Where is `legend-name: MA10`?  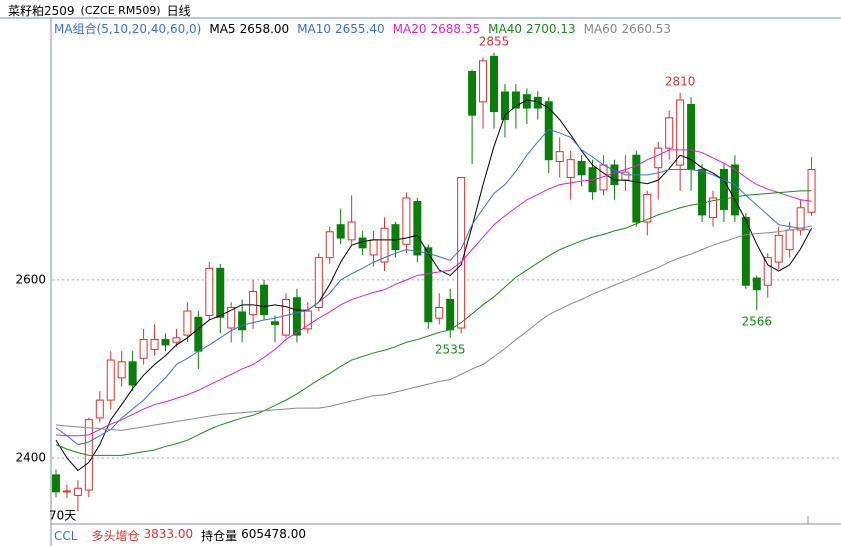 legend-name: MA10 is located at coordinates (314, 28).